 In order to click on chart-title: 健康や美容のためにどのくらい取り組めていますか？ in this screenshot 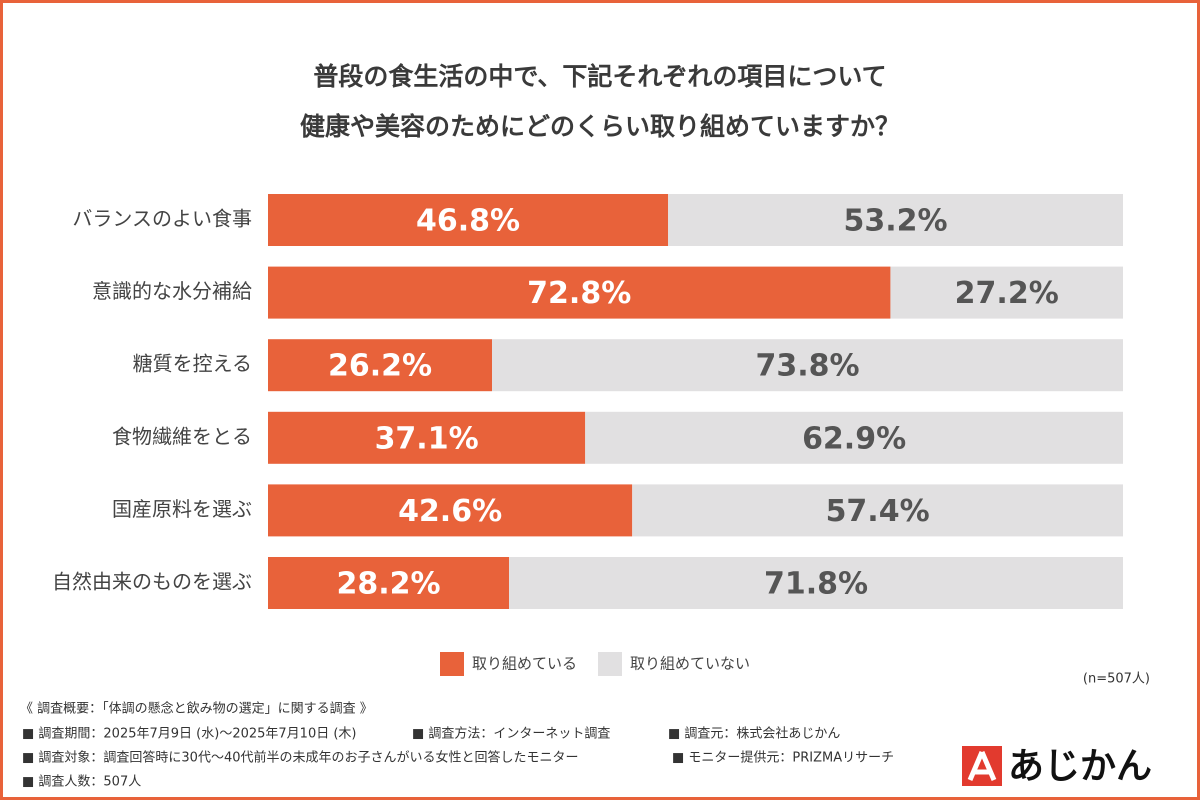, I will do `click(600, 126)`.